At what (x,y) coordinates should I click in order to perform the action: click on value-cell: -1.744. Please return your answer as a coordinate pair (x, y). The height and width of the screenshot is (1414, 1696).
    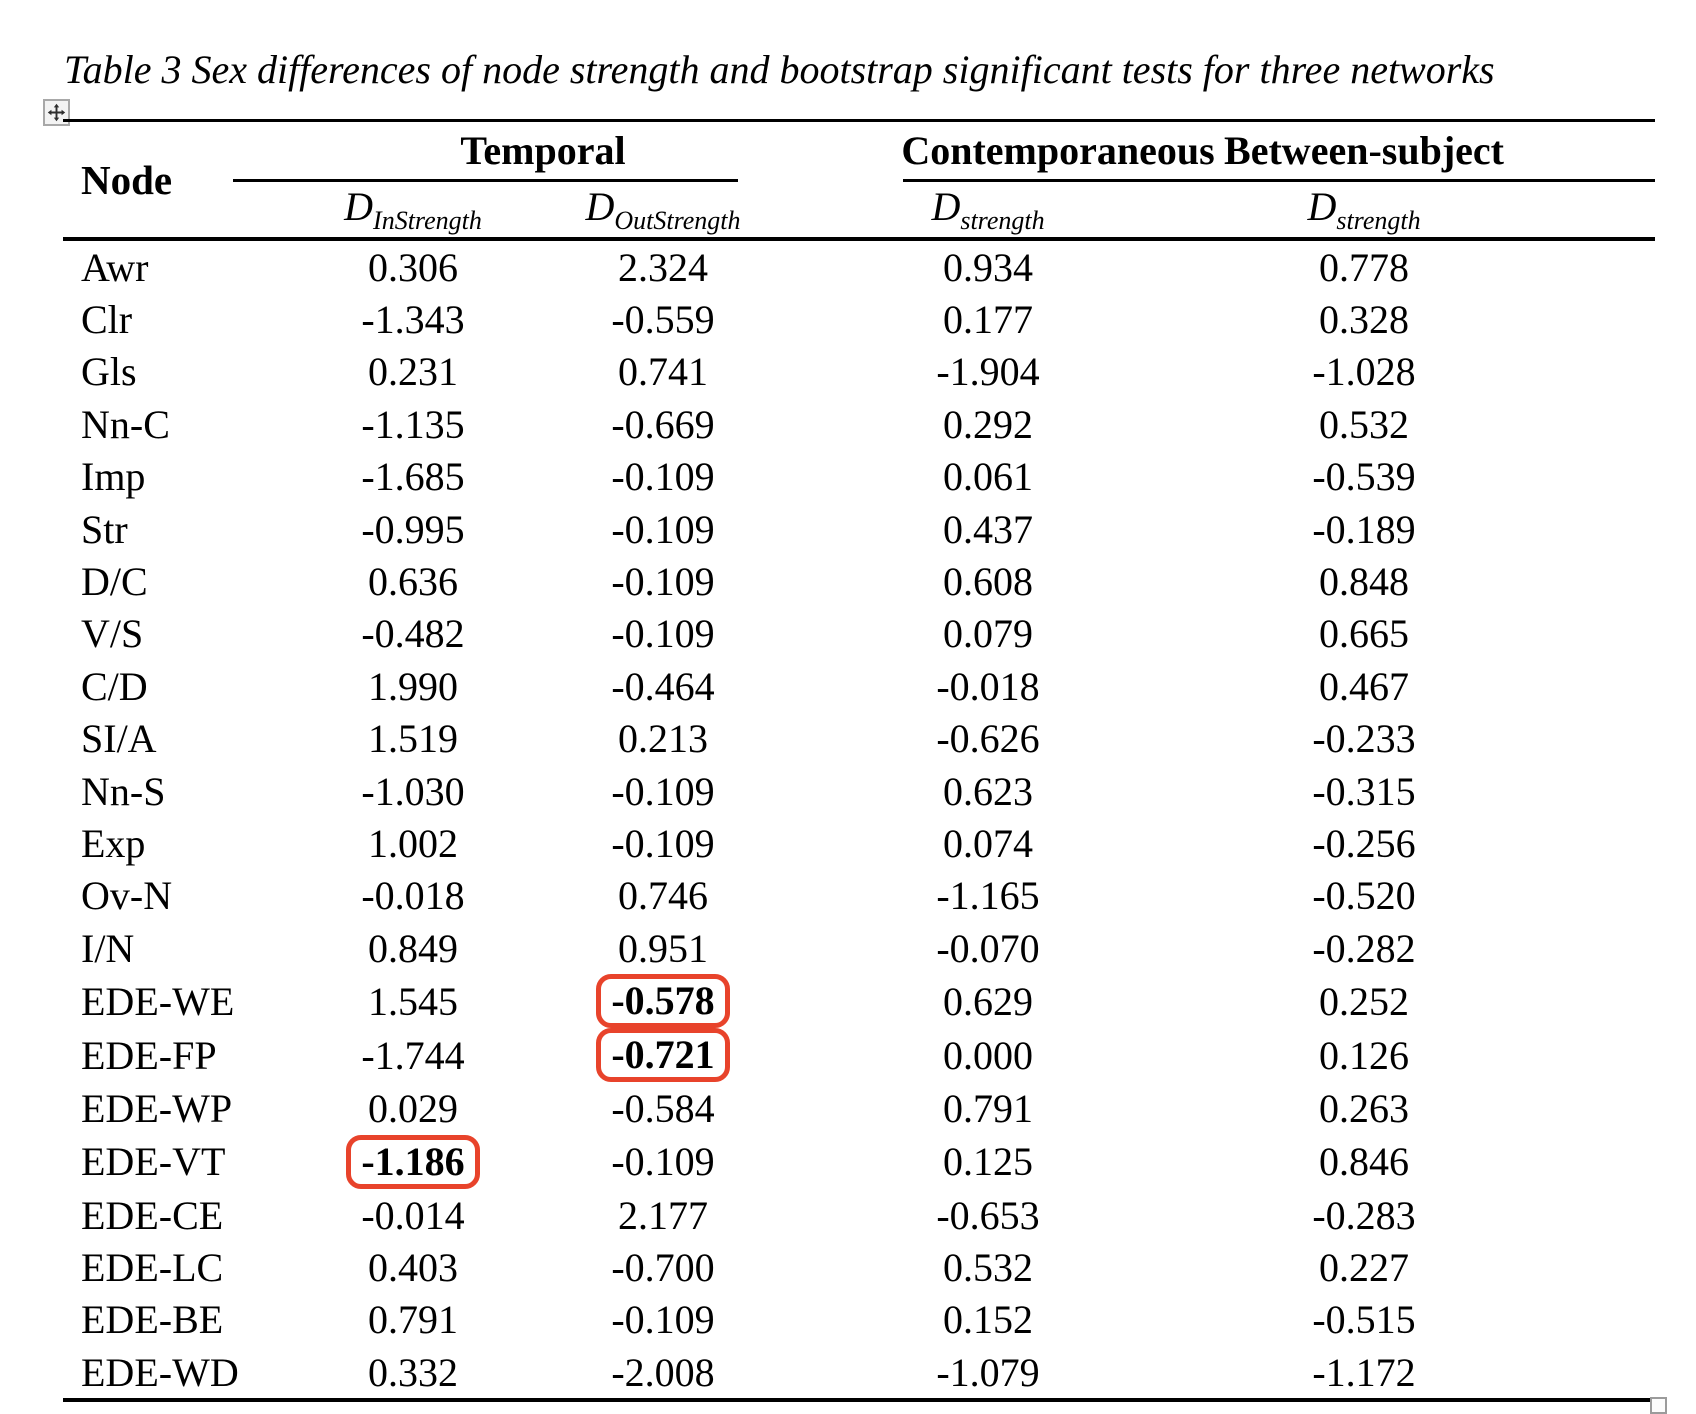
    Looking at the image, I should click on (413, 1055).